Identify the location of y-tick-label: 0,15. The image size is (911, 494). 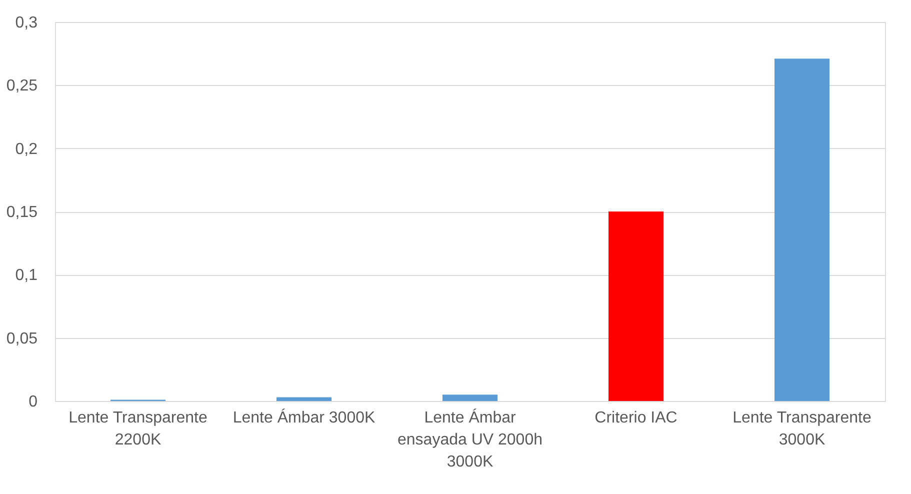
(22, 212).